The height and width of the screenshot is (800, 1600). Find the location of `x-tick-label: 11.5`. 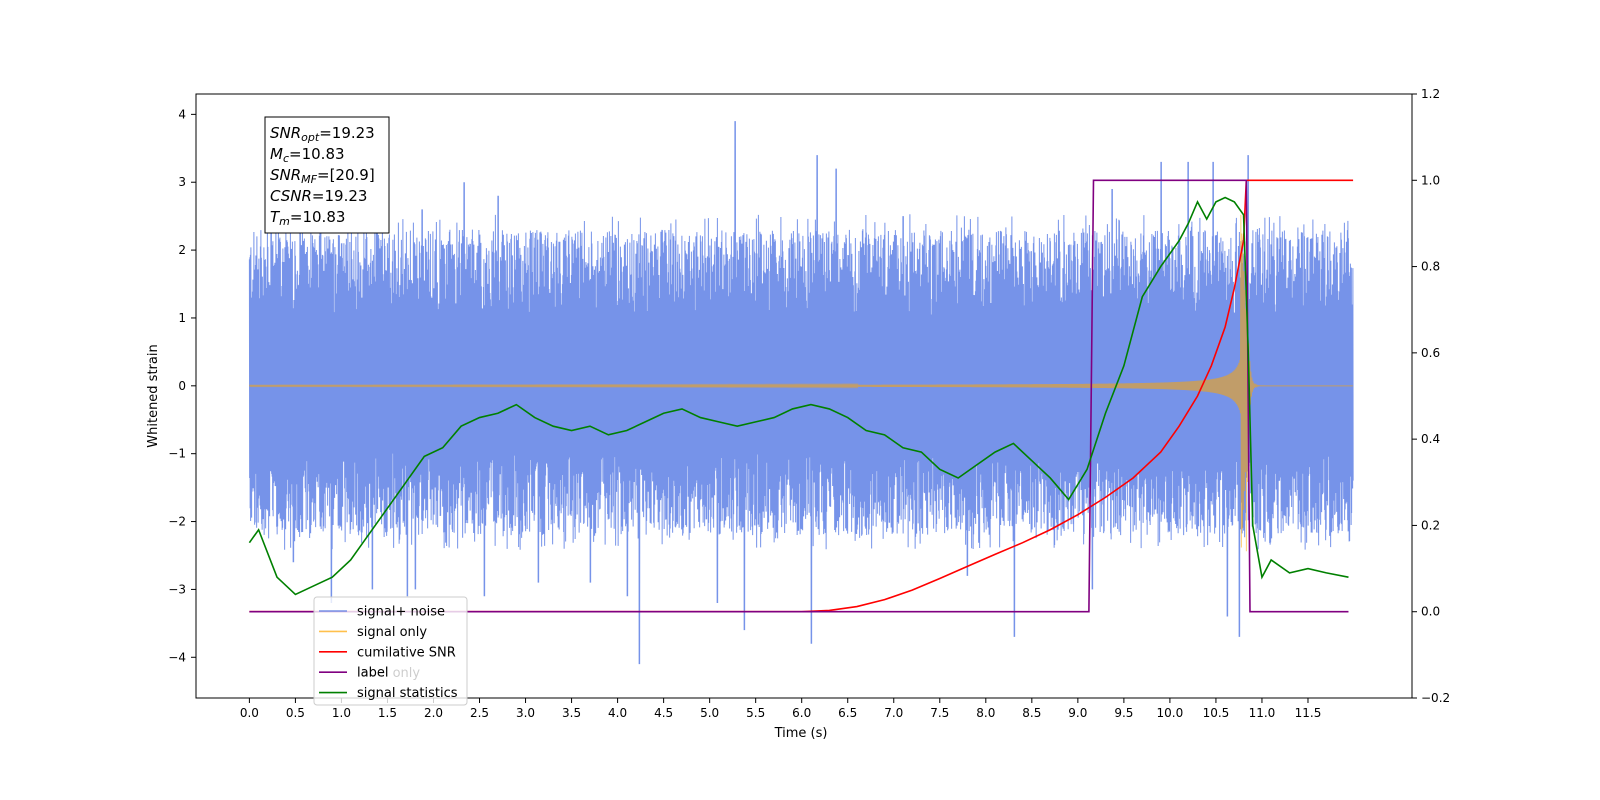

x-tick-label: 11.5 is located at coordinates (1308, 713).